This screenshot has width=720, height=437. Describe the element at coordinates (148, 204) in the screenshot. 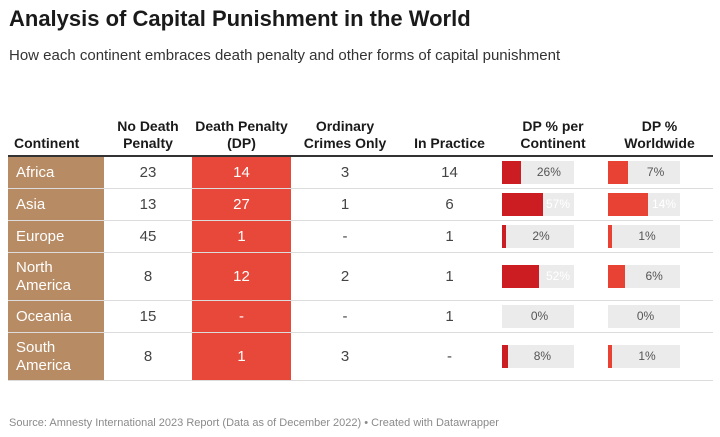

I see `no-dp-cell: 13` at that location.